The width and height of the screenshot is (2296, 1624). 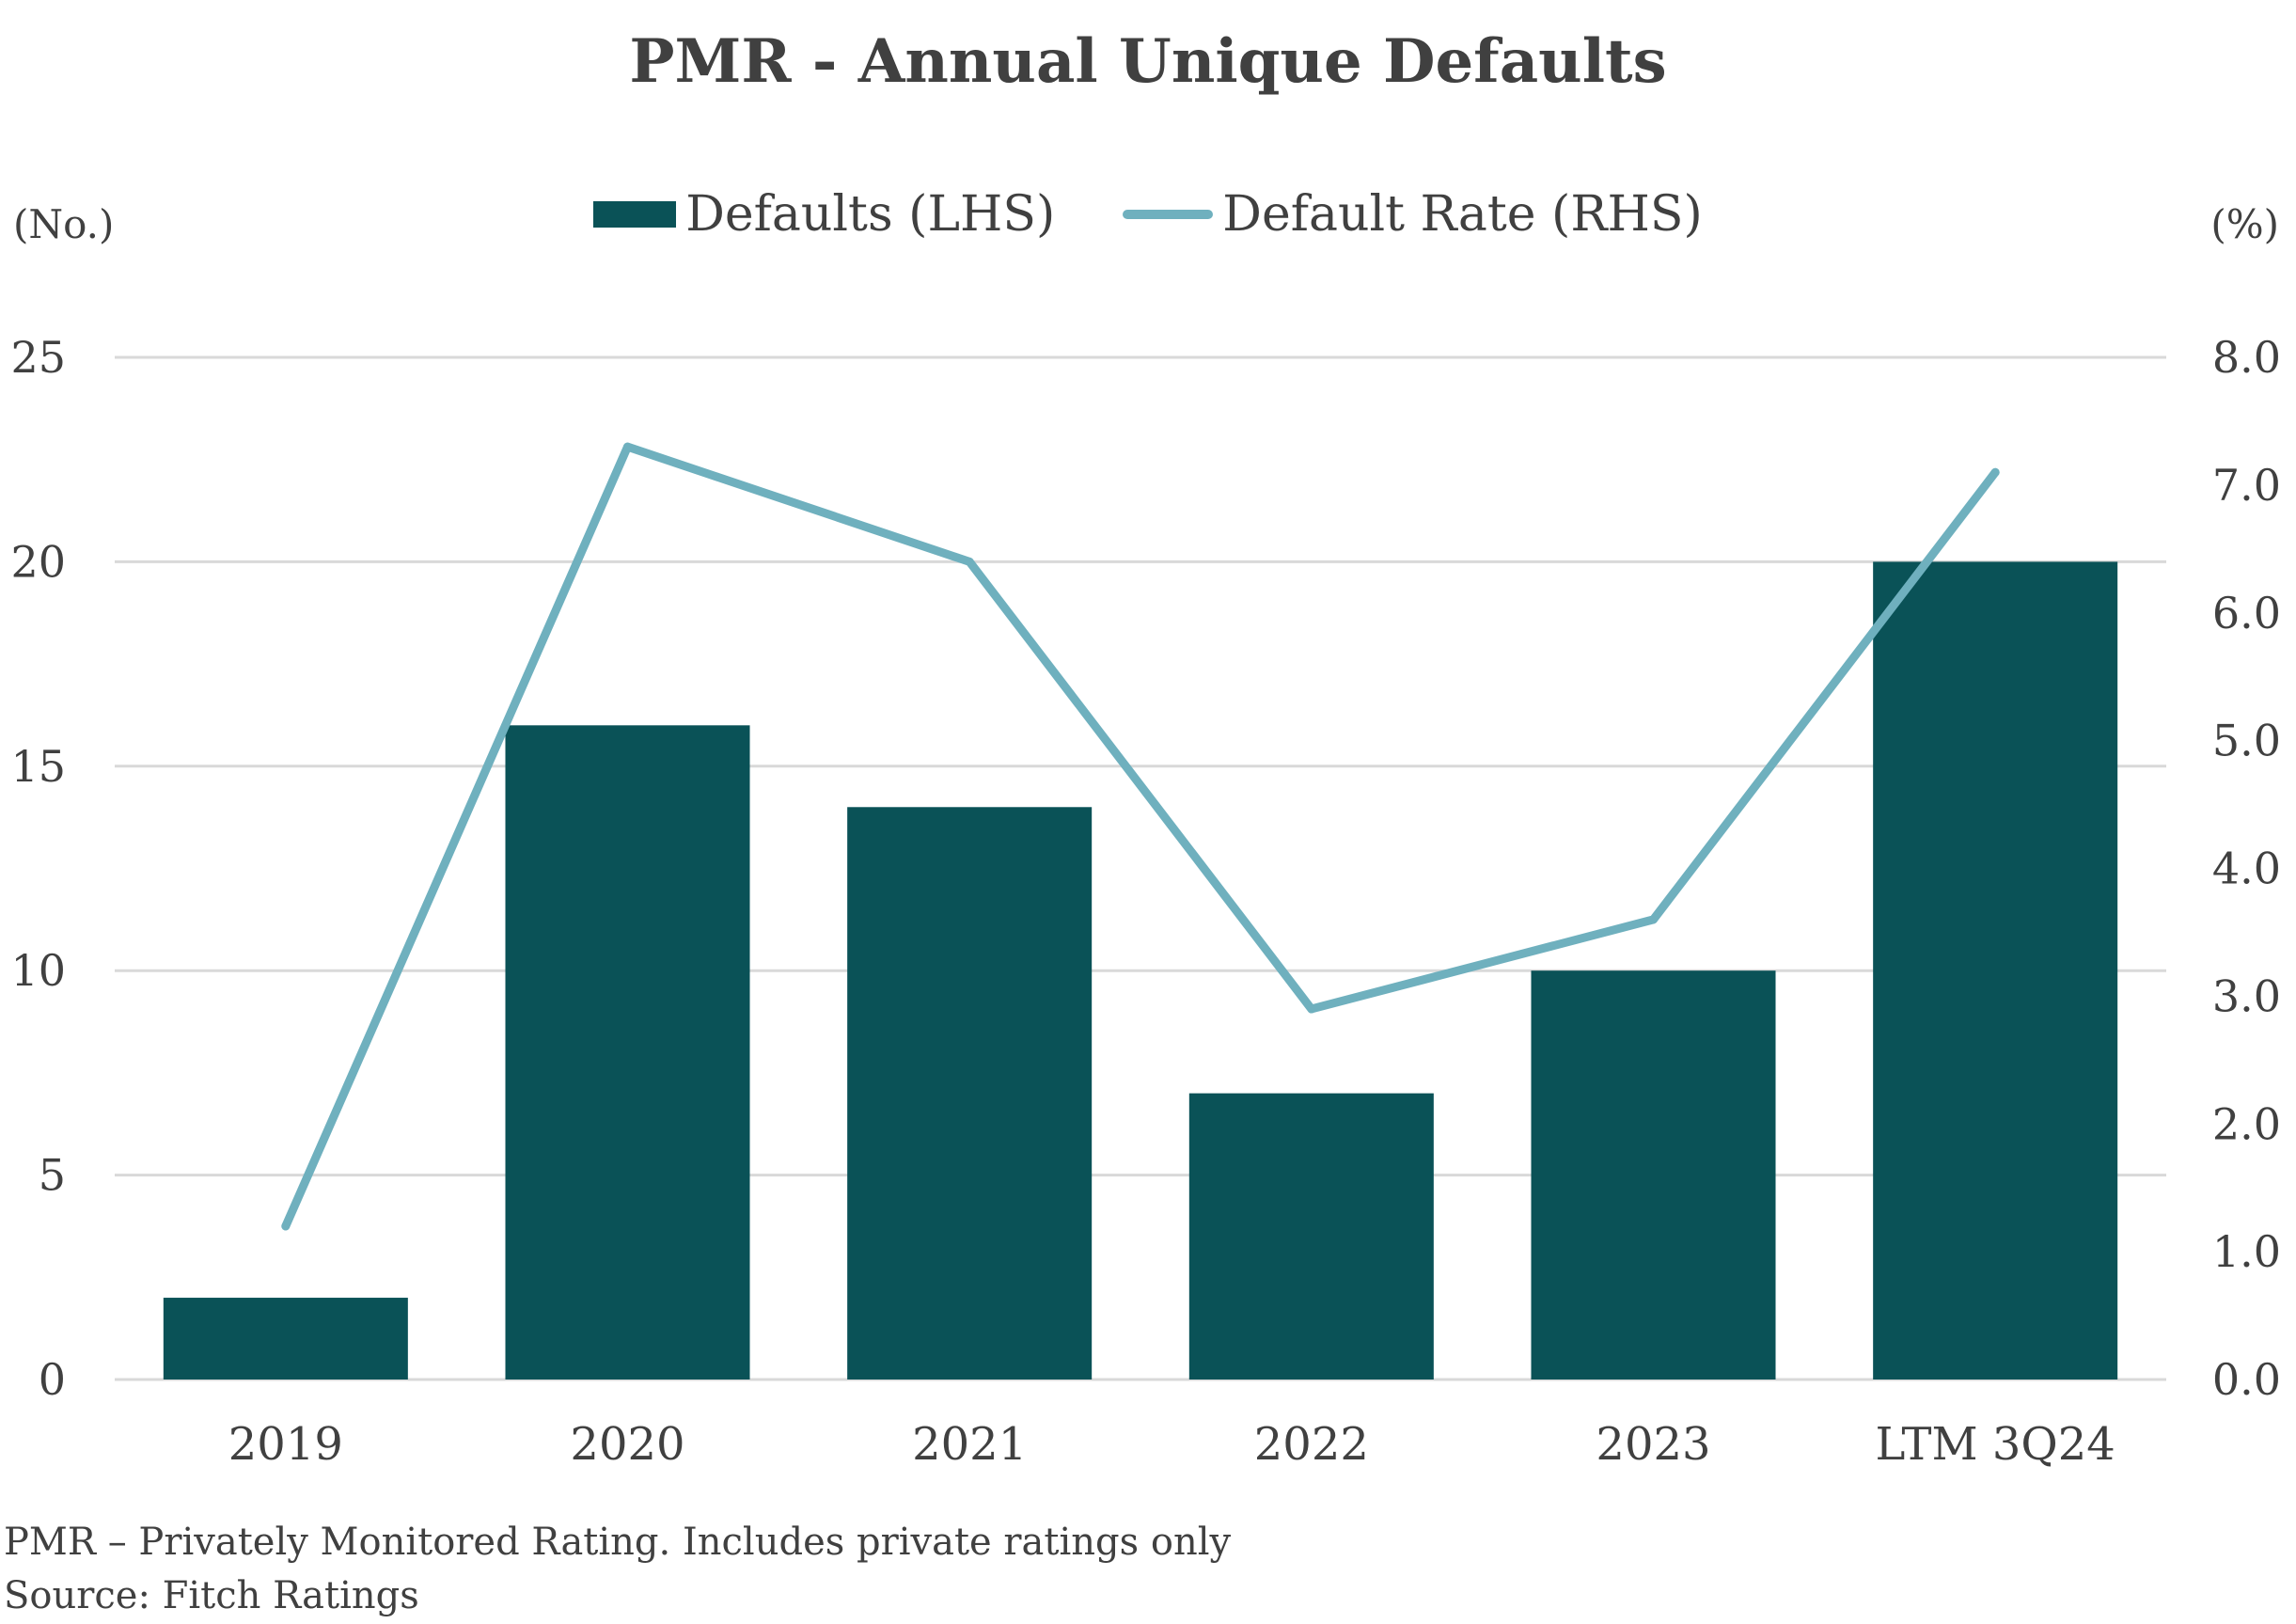 I want to click on bar-2022, so click(x=1311, y=1236).